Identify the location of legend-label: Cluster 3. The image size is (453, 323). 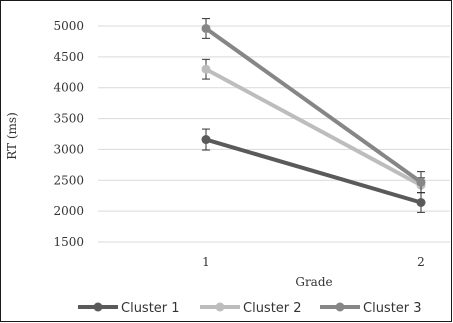
(392, 308).